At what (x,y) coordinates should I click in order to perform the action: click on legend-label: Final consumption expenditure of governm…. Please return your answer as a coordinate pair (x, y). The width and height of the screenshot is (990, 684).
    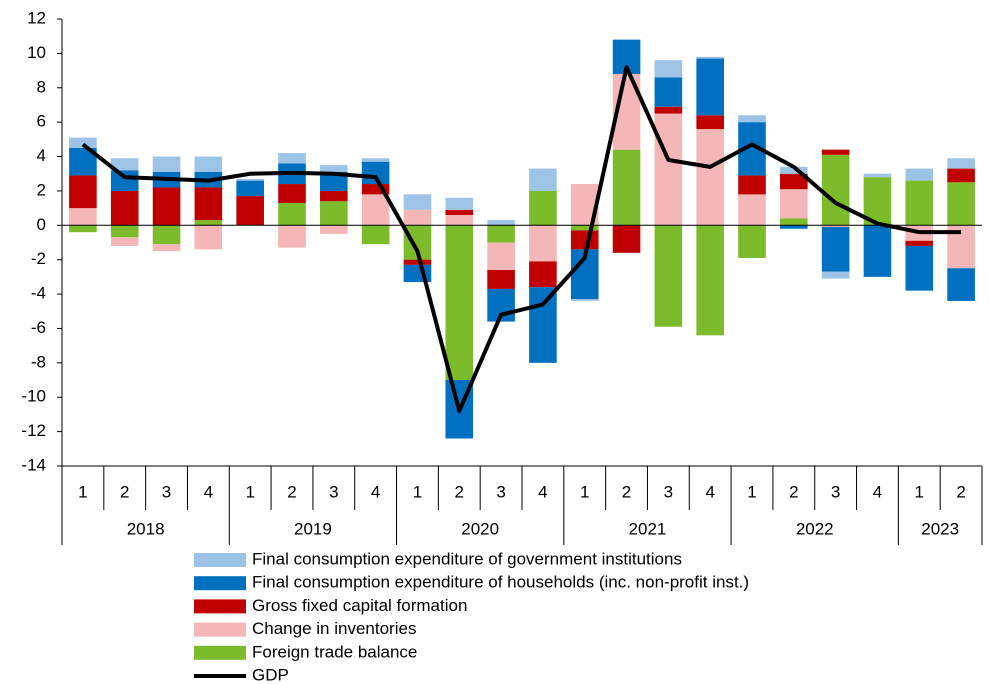
    Looking at the image, I should click on (467, 558).